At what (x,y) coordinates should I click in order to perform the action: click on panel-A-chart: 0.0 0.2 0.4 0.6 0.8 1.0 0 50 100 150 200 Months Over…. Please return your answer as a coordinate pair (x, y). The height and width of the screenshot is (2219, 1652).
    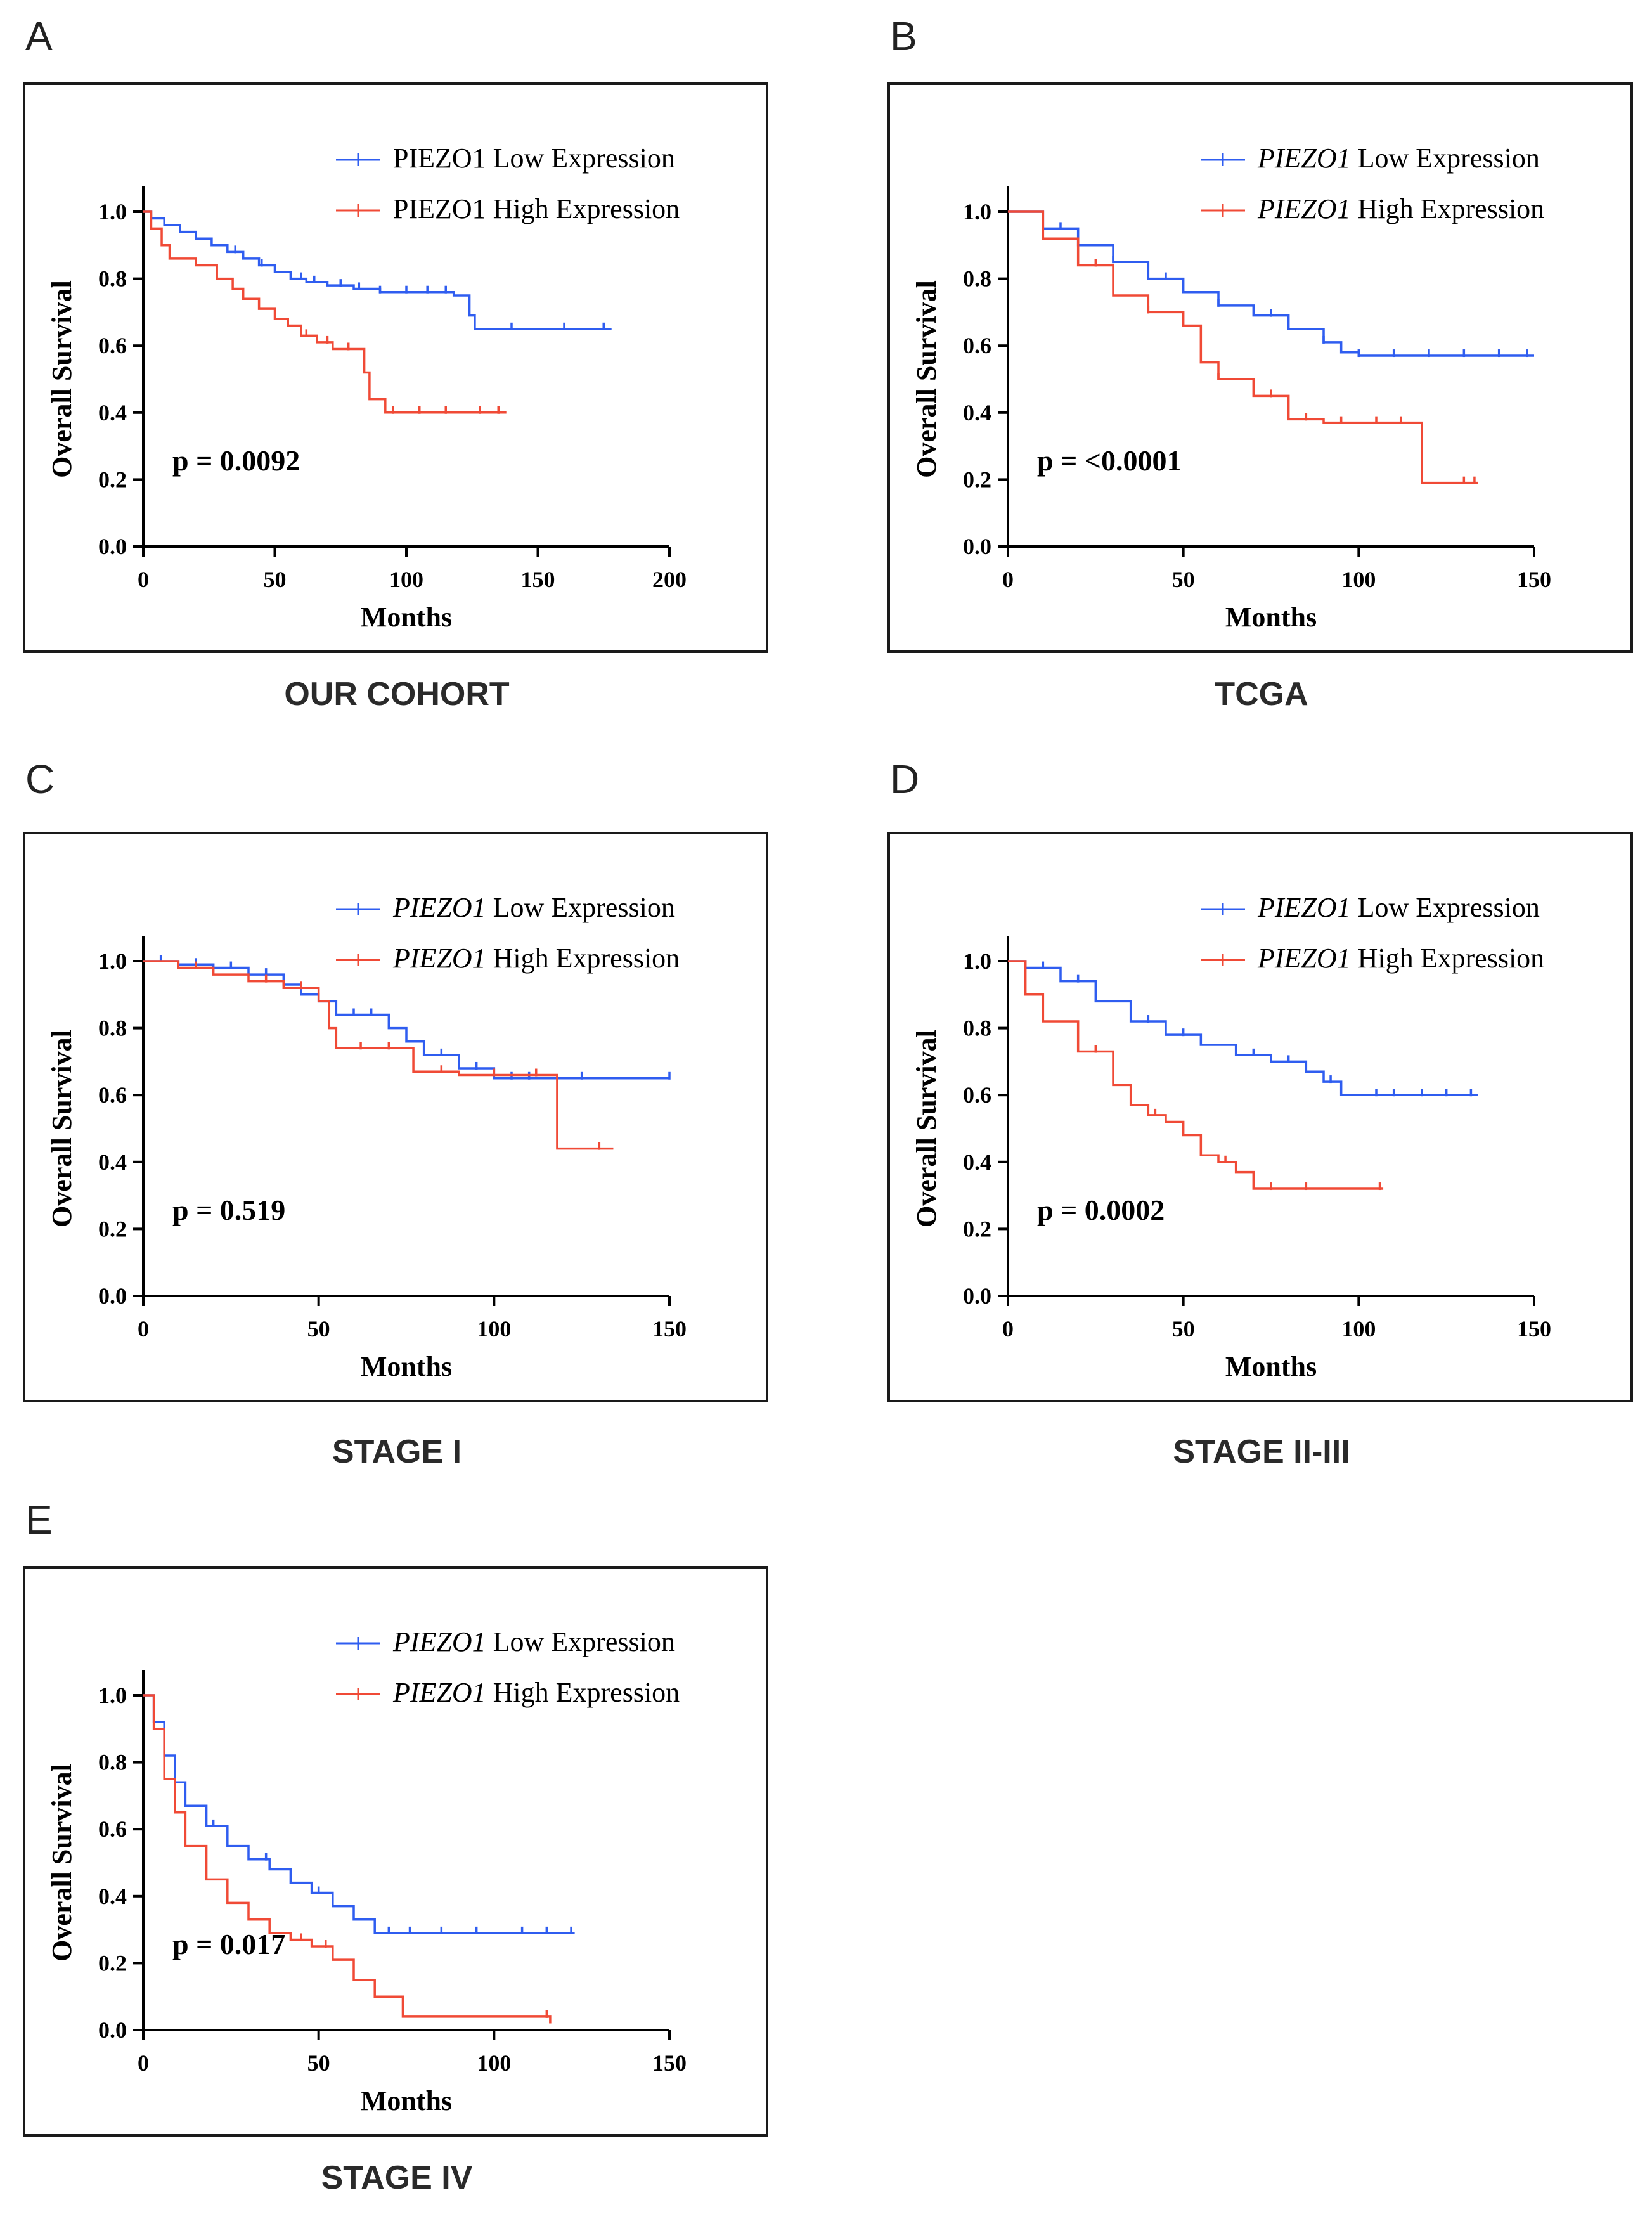
    Looking at the image, I should click on (395, 367).